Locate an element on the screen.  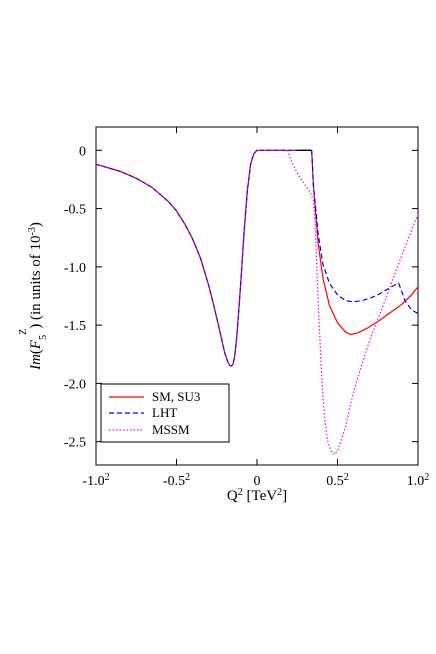
legend-label-sm-su3: SM, SU3 is located at coordinates (176, 396).